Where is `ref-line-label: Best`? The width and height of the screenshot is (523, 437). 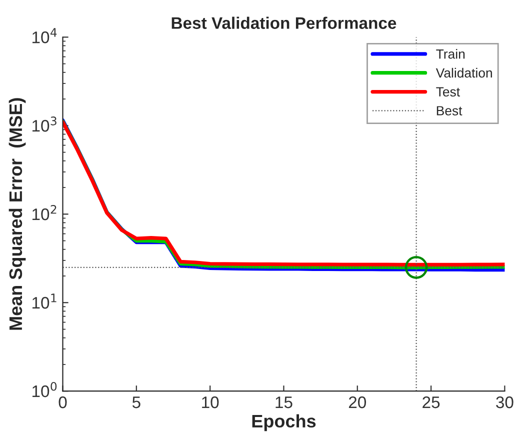
ref-line-label: Best is located at coordinates (449, 111).